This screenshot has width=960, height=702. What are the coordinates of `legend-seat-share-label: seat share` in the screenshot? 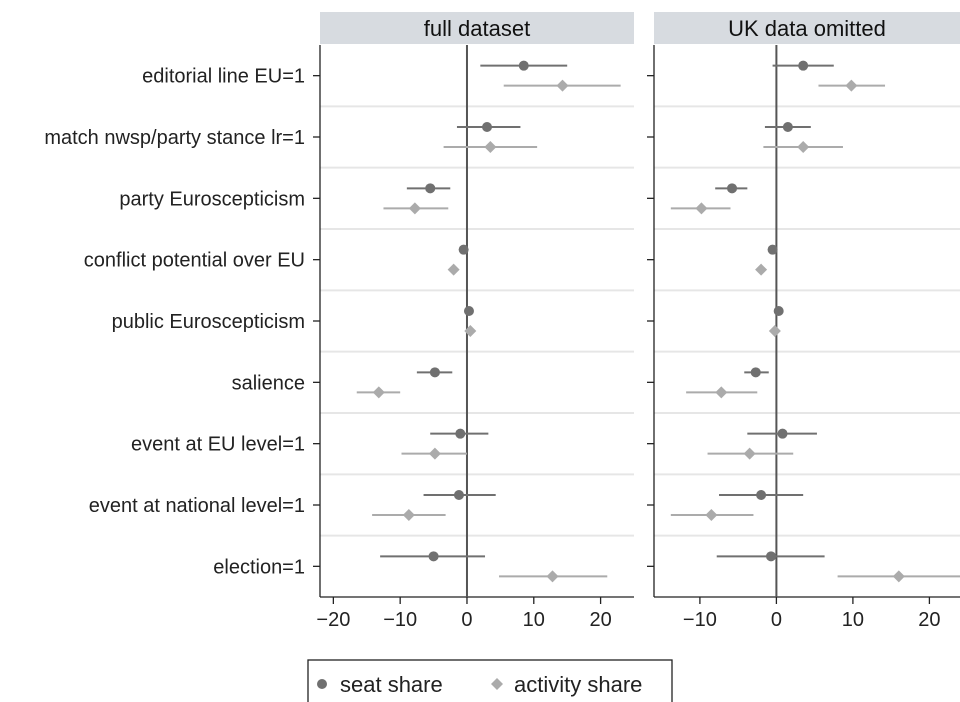 It's located at (391, 684).